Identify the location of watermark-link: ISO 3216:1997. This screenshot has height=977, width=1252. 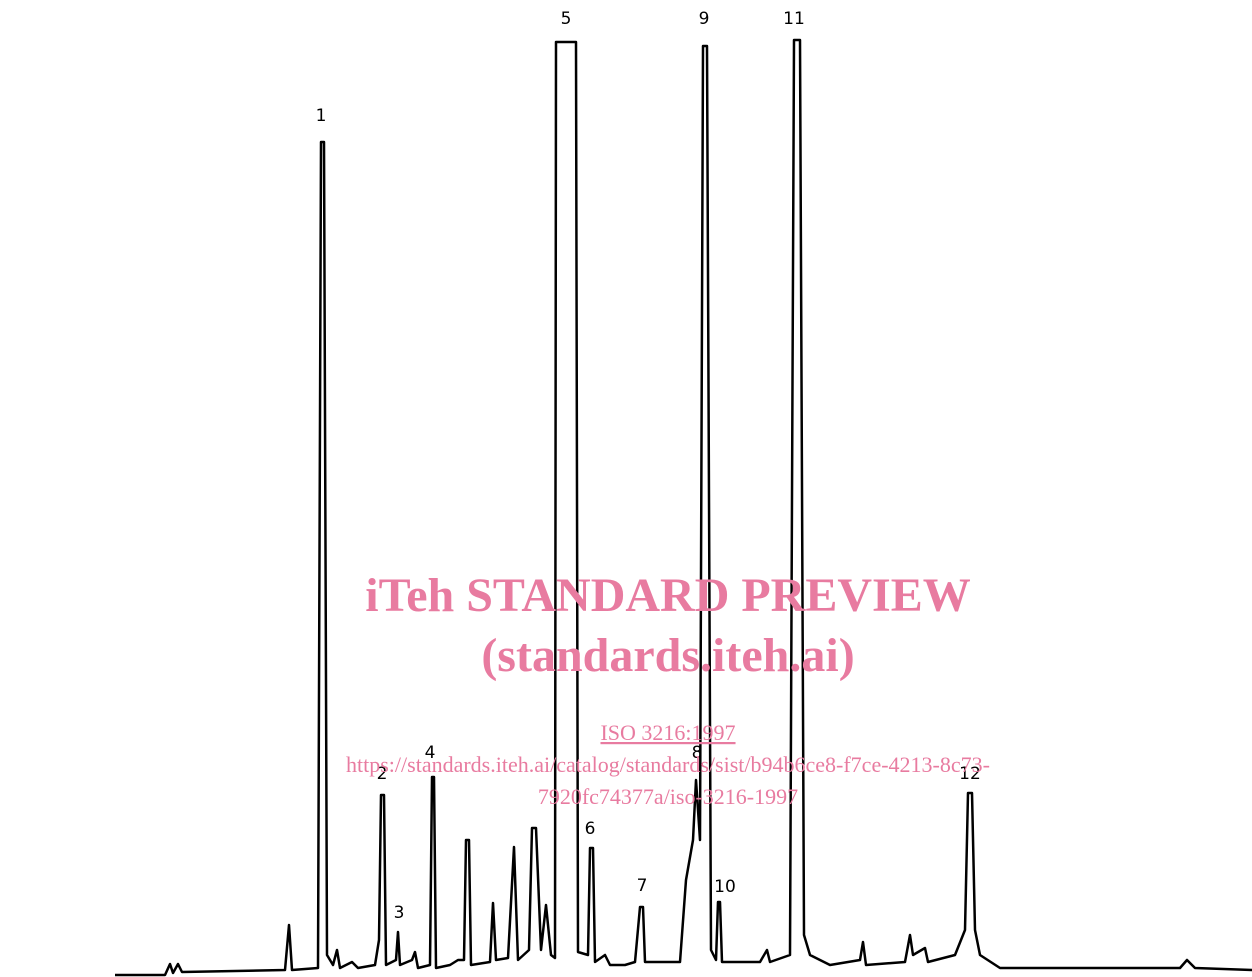
(667, 732).